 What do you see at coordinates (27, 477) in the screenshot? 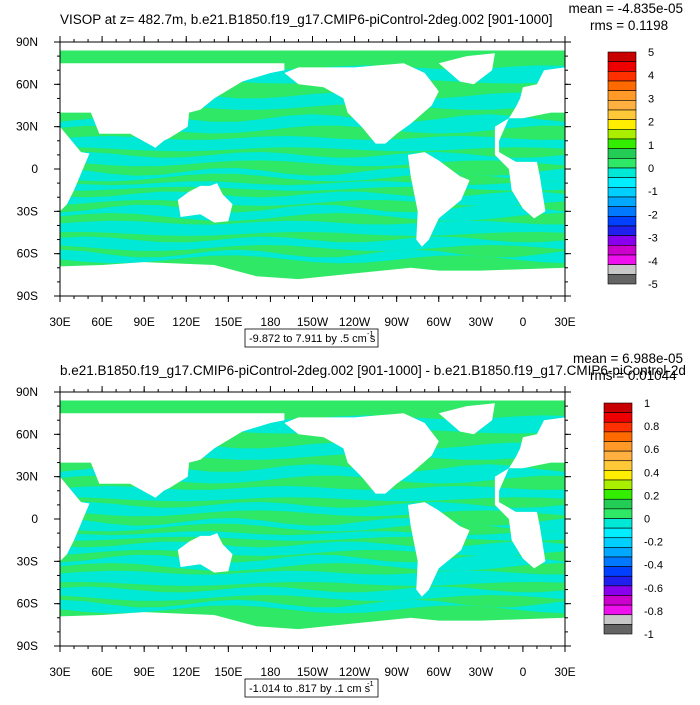
I see `y-tick-label: 30N` at bounding box center [27, 477].